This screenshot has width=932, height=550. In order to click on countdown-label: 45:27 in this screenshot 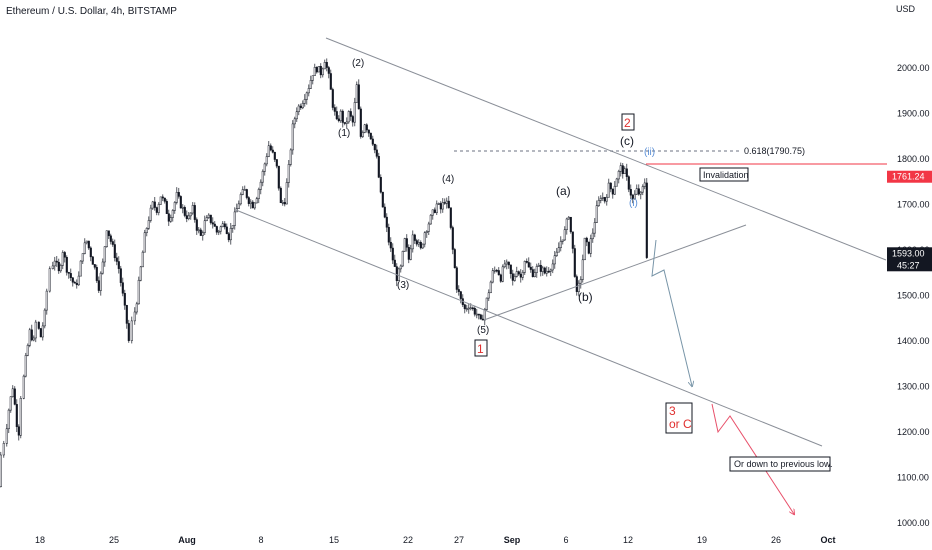, I will do `click(908, 265)`.